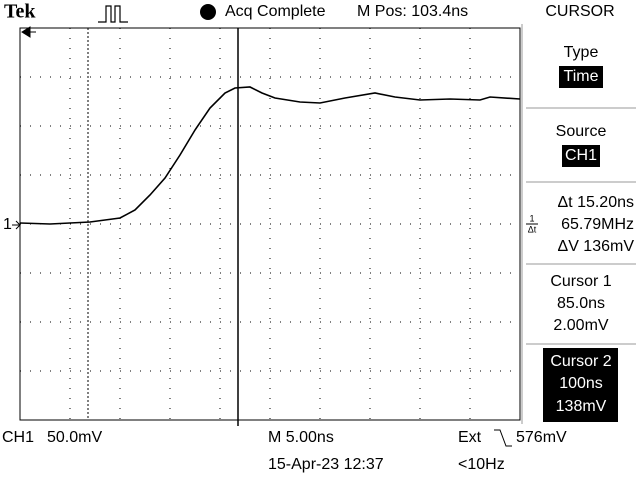  Describe the element at coordinates (581, 131) in the screenshot. I see `source-label: Source` at that location.